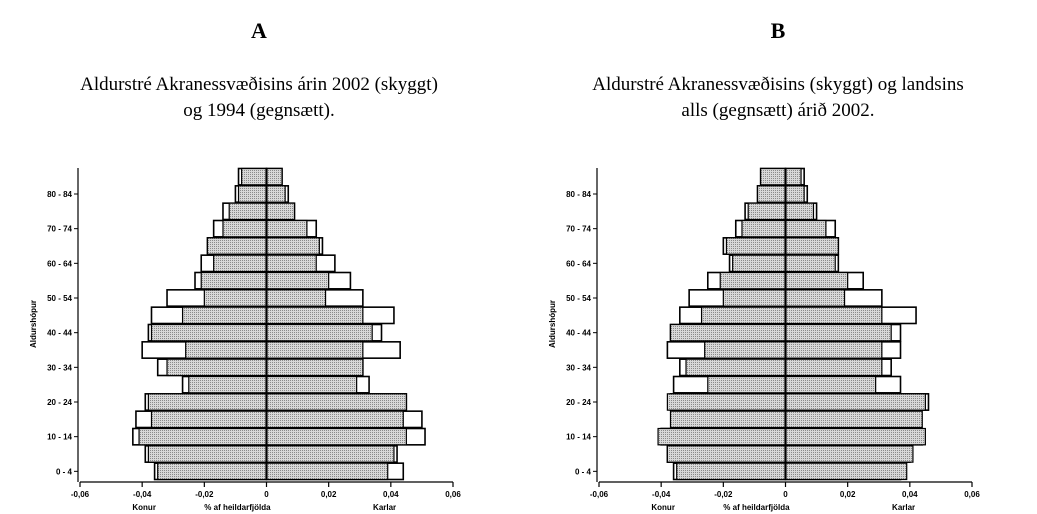 This screenshot has width=1037, height=514. I want to click on y-tick-label: 50 - 54, so click(578, 298).